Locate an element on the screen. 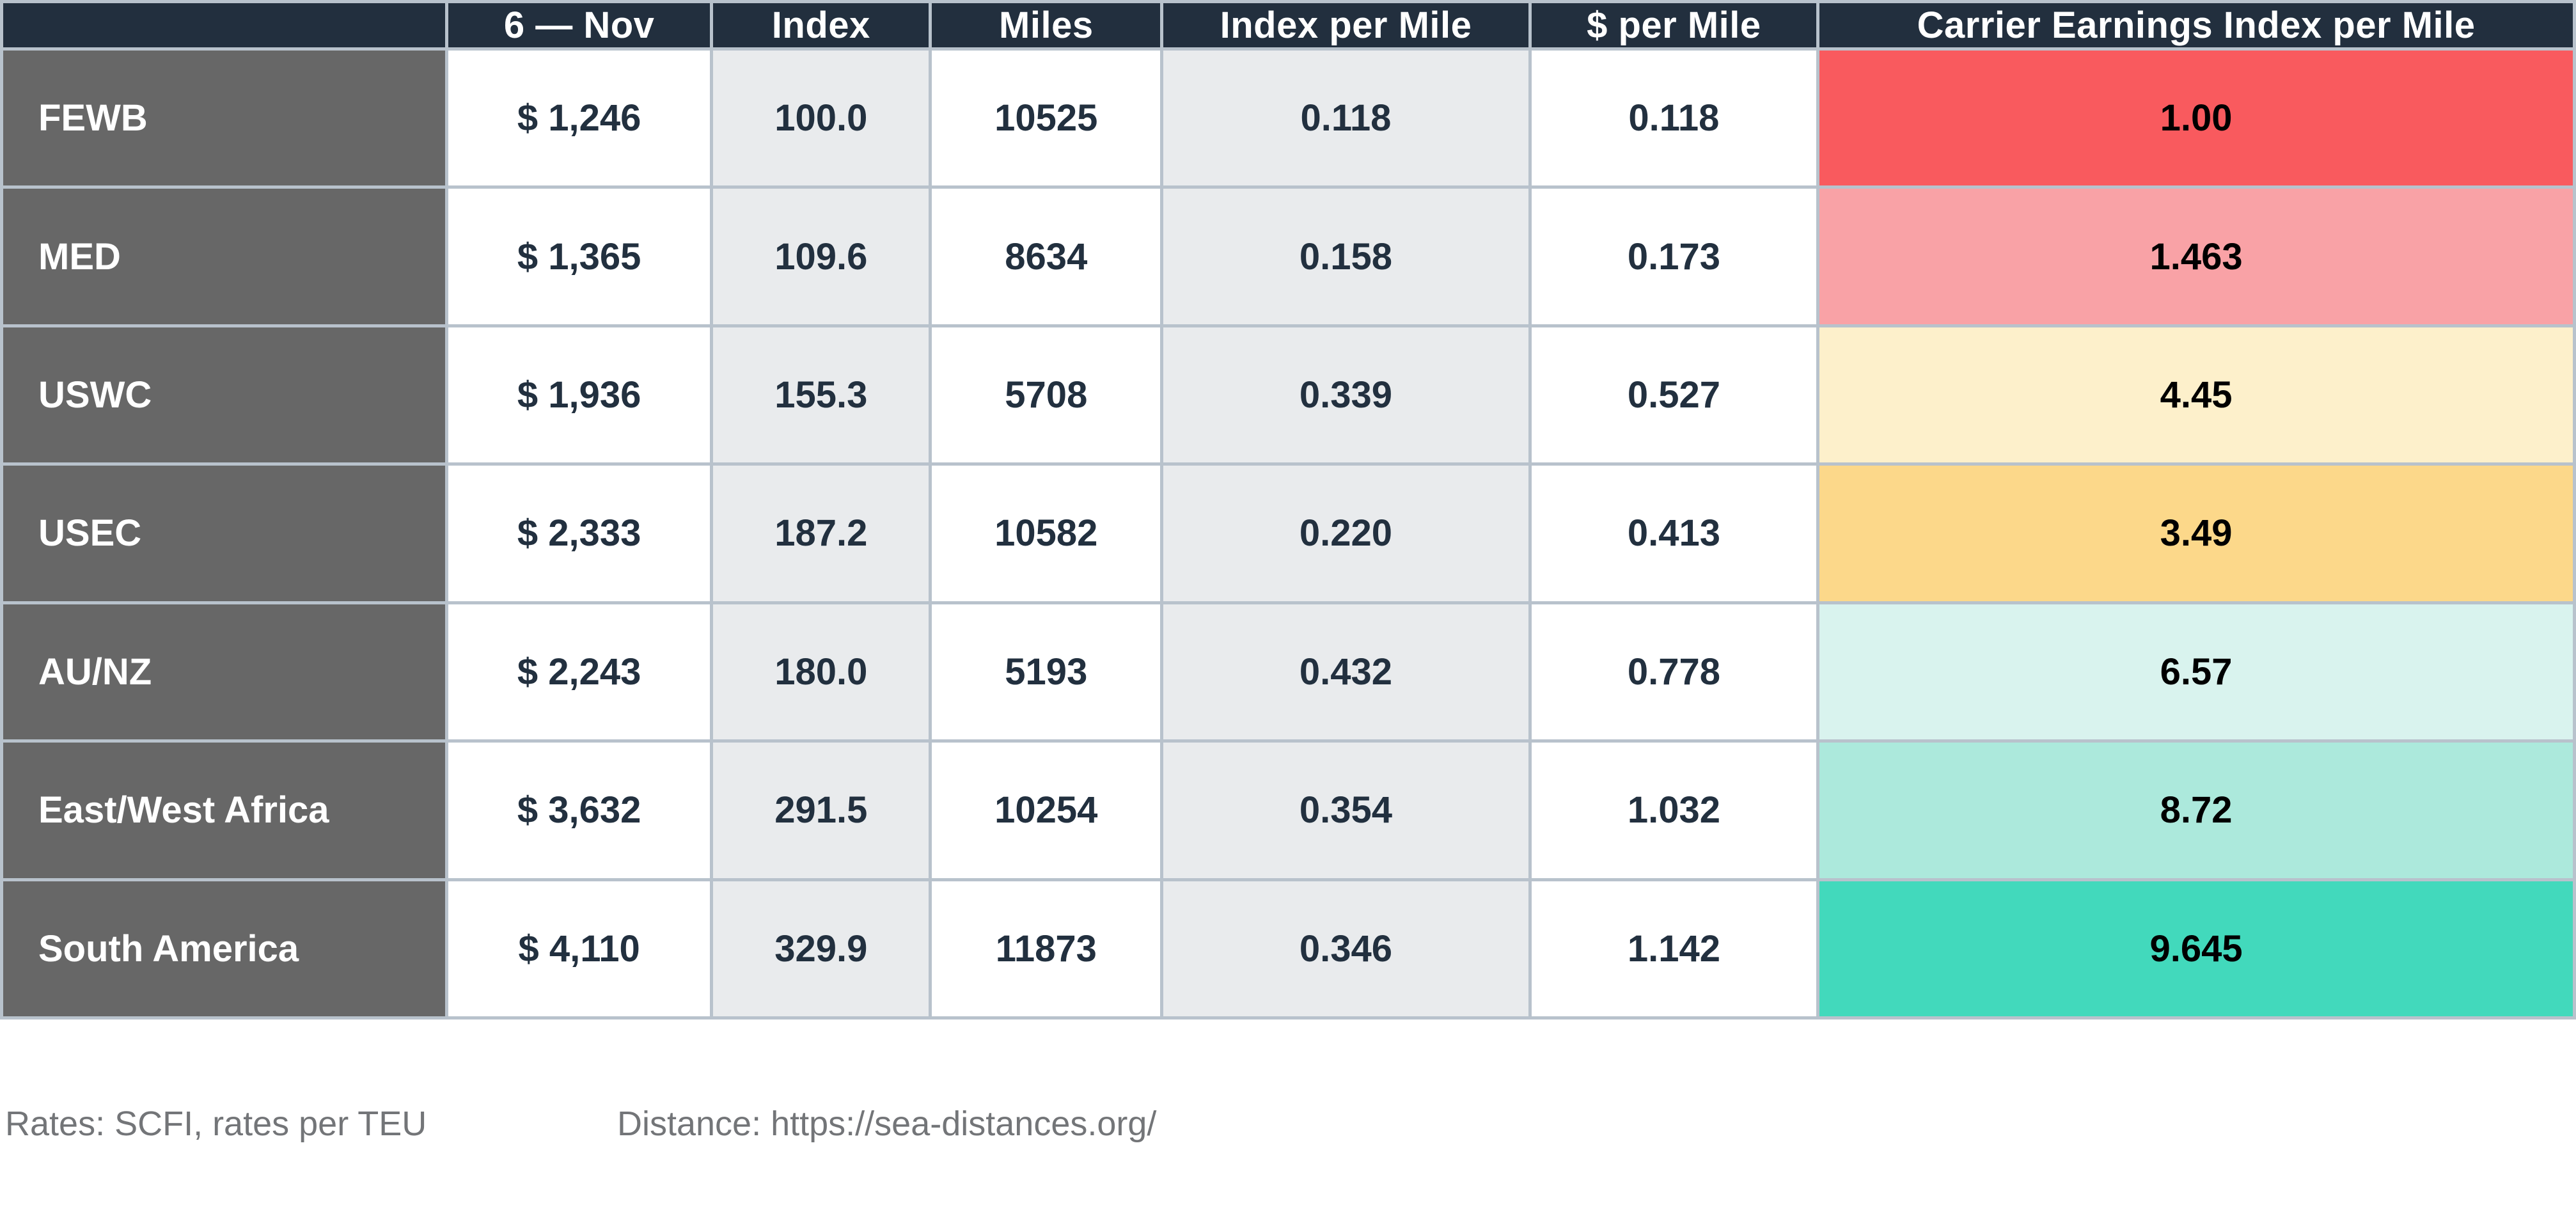 Image resolution: width=2576 pixels, height=1228 pixels. row-label: USWC is located at coordinates (224, 395).